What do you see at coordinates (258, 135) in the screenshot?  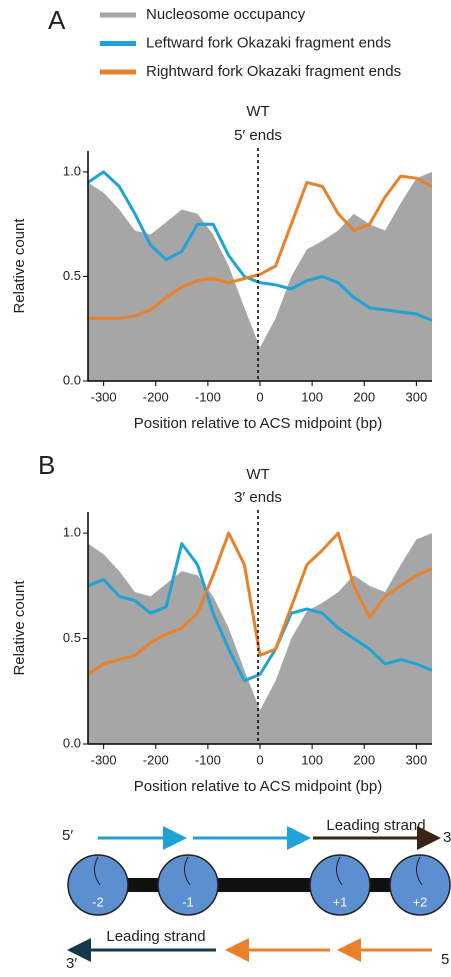 I see `annotation: 5′ ends` at bounding box center [258, 135].